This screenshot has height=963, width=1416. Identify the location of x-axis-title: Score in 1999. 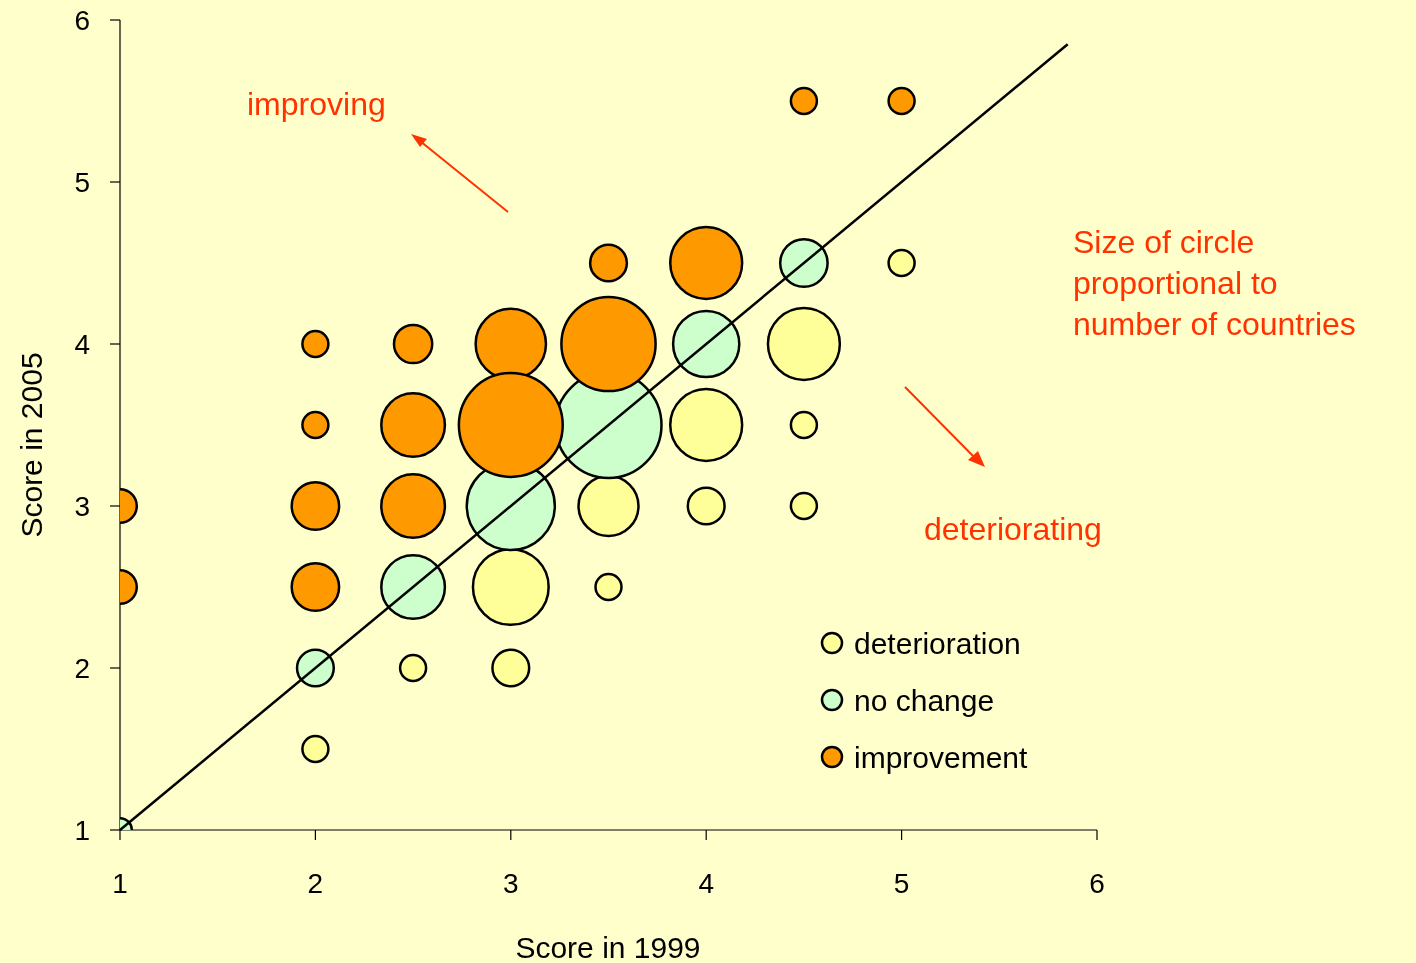
(608, 947).